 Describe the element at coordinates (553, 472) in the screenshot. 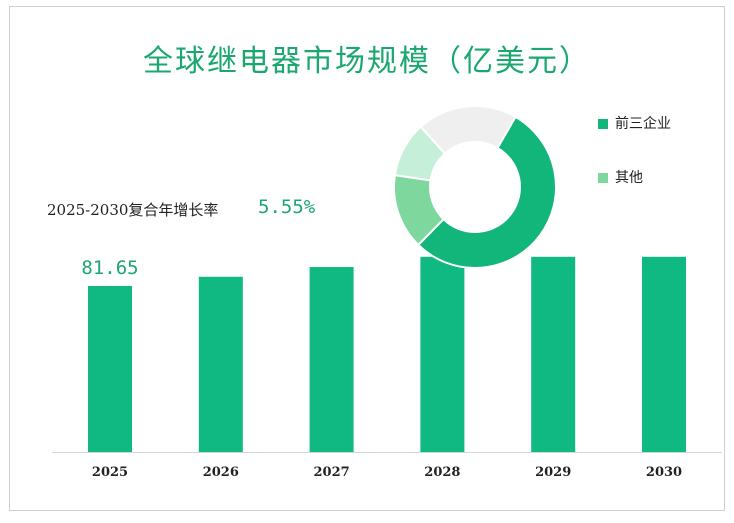

I see `x-tick-label-2029: 2029` at that location.